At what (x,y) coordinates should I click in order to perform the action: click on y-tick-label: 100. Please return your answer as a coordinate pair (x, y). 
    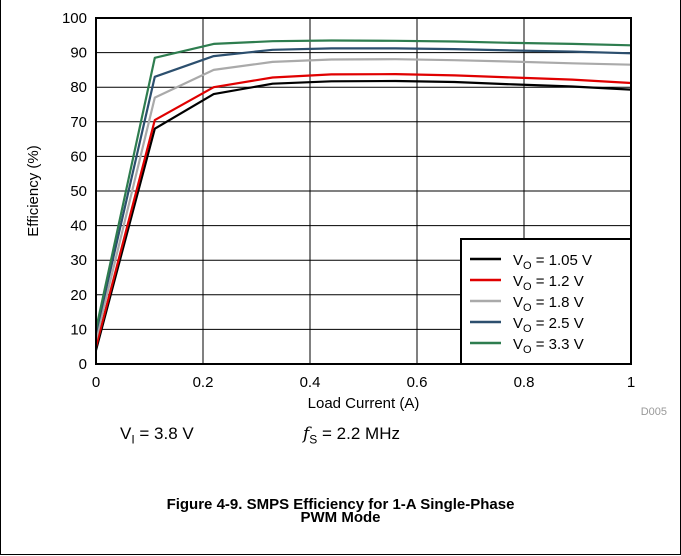
    Looking at the image, I should click on (74, 18).